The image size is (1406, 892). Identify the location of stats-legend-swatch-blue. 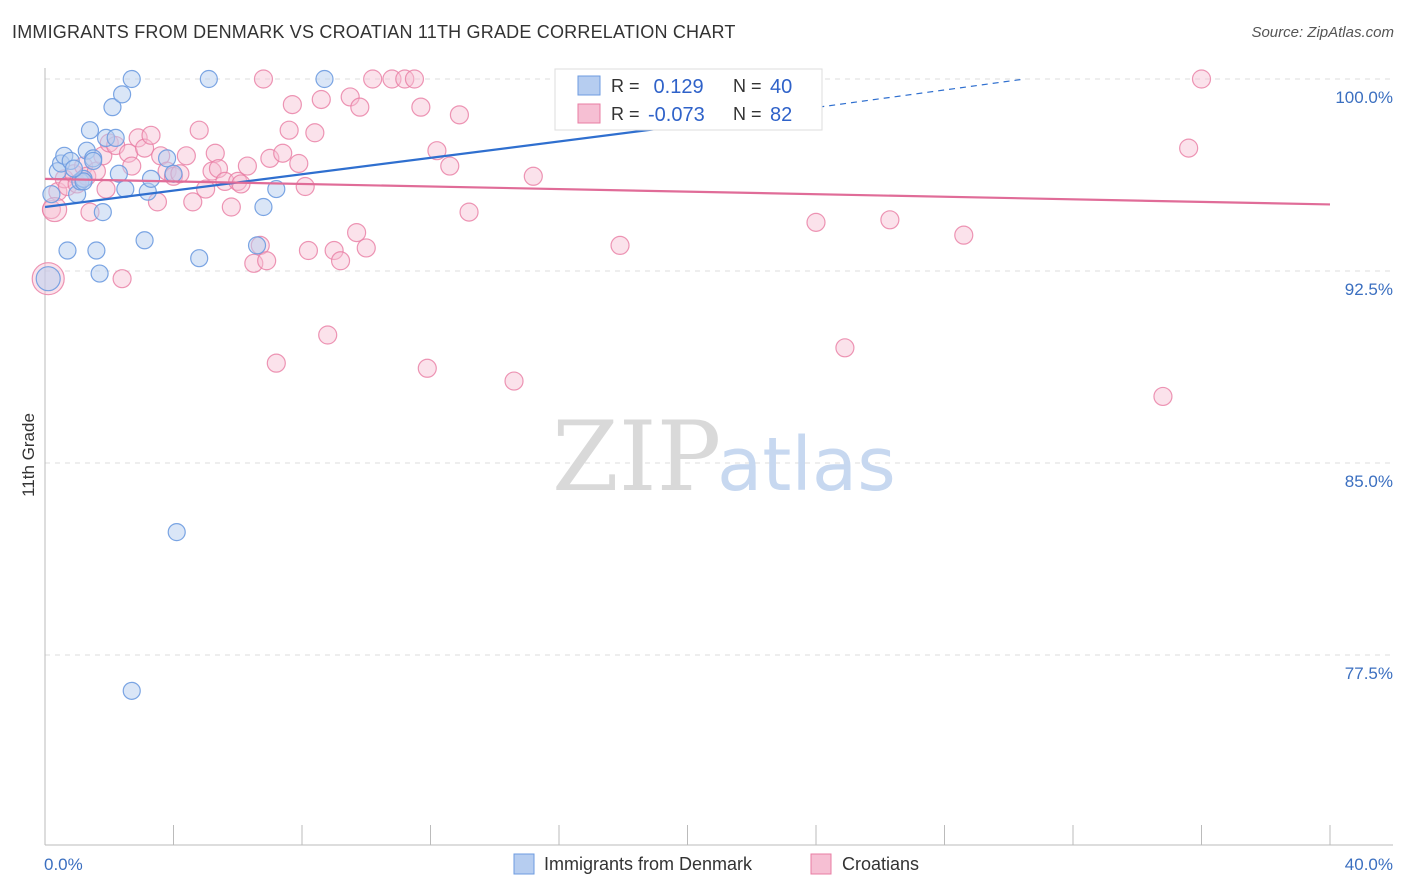
(589, 85).